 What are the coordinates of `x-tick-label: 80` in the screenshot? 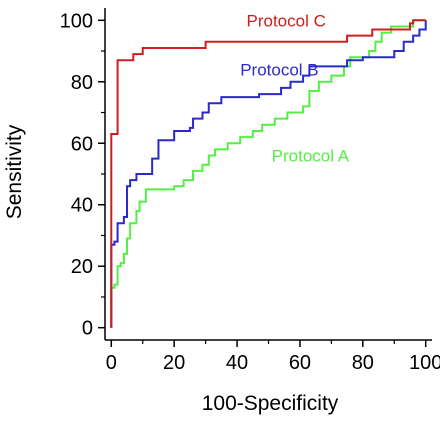 It's located at (363, 363).